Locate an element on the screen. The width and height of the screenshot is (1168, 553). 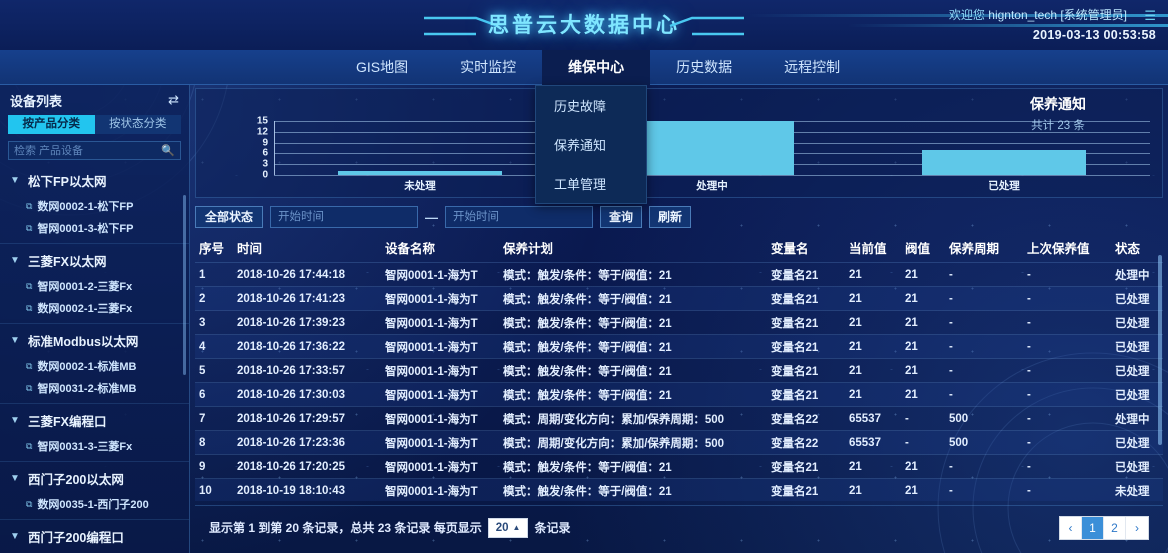
device-group-header-5: ▼ 西门子200编程口 is located at coordinates (94, 536).